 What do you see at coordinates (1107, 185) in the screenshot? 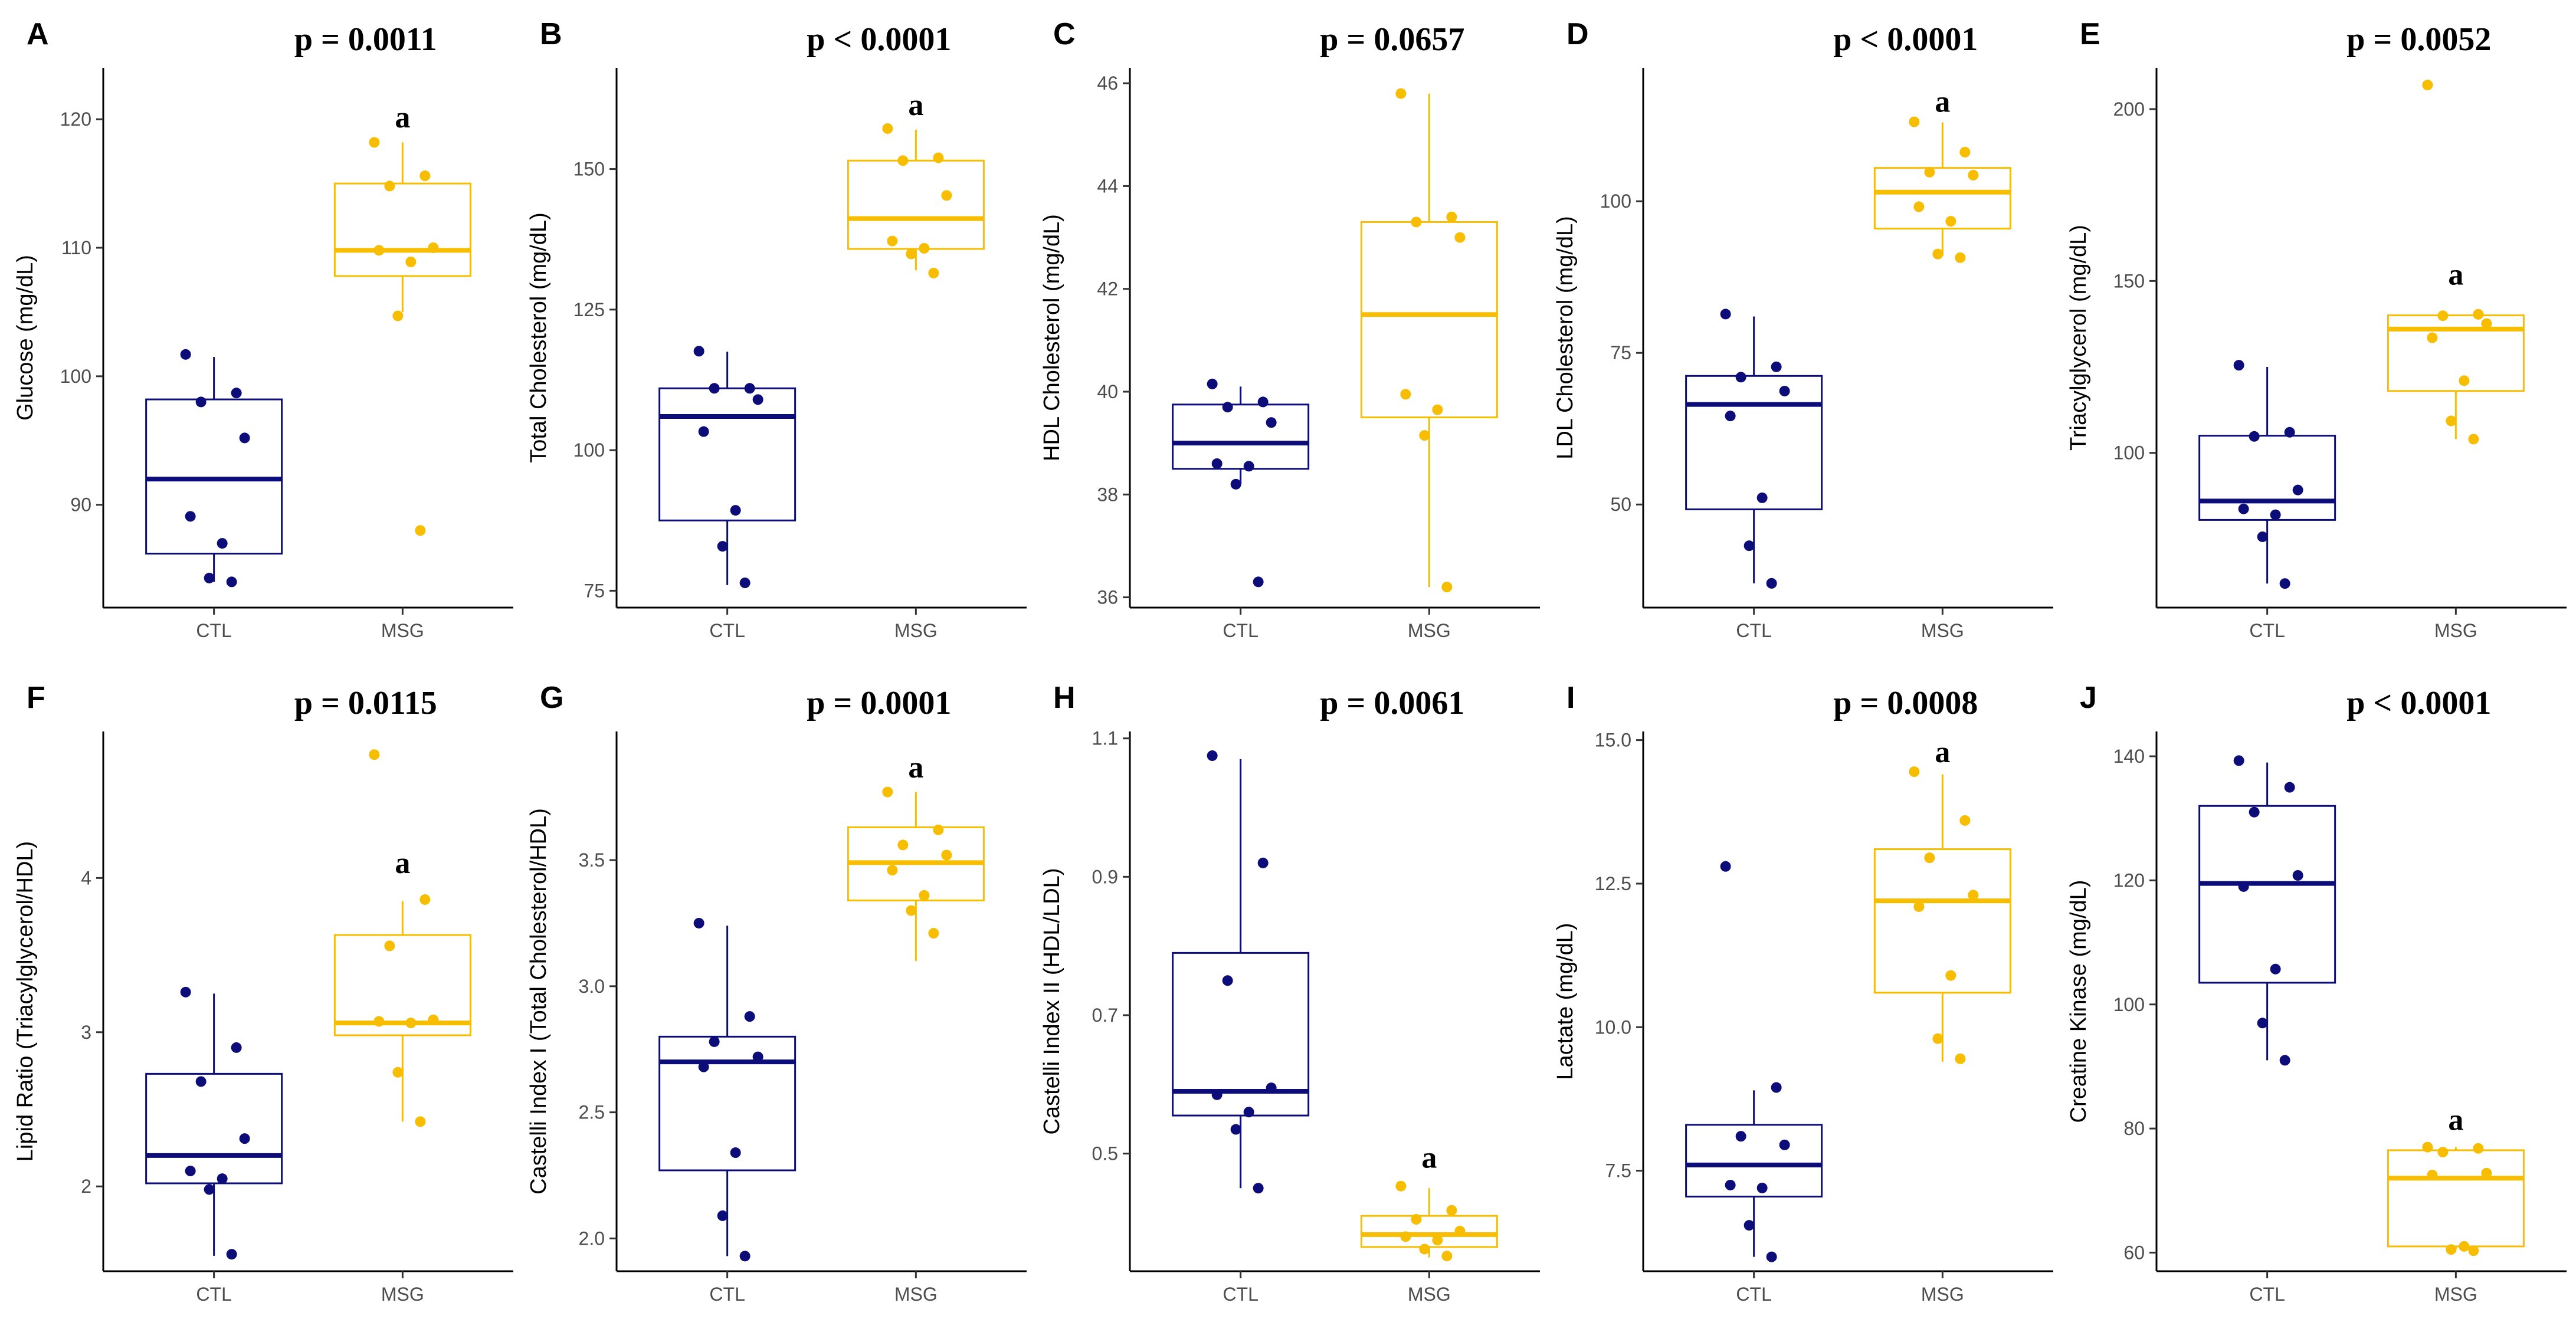
I see `y-tick-label: 44` at bounding box center [1107, 185].